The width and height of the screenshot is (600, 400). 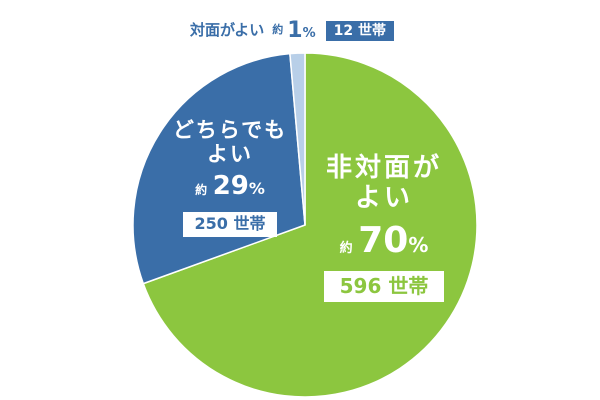 I want to click on household-count-face-to-face: 12 世帯, so click(x=359, y=30).